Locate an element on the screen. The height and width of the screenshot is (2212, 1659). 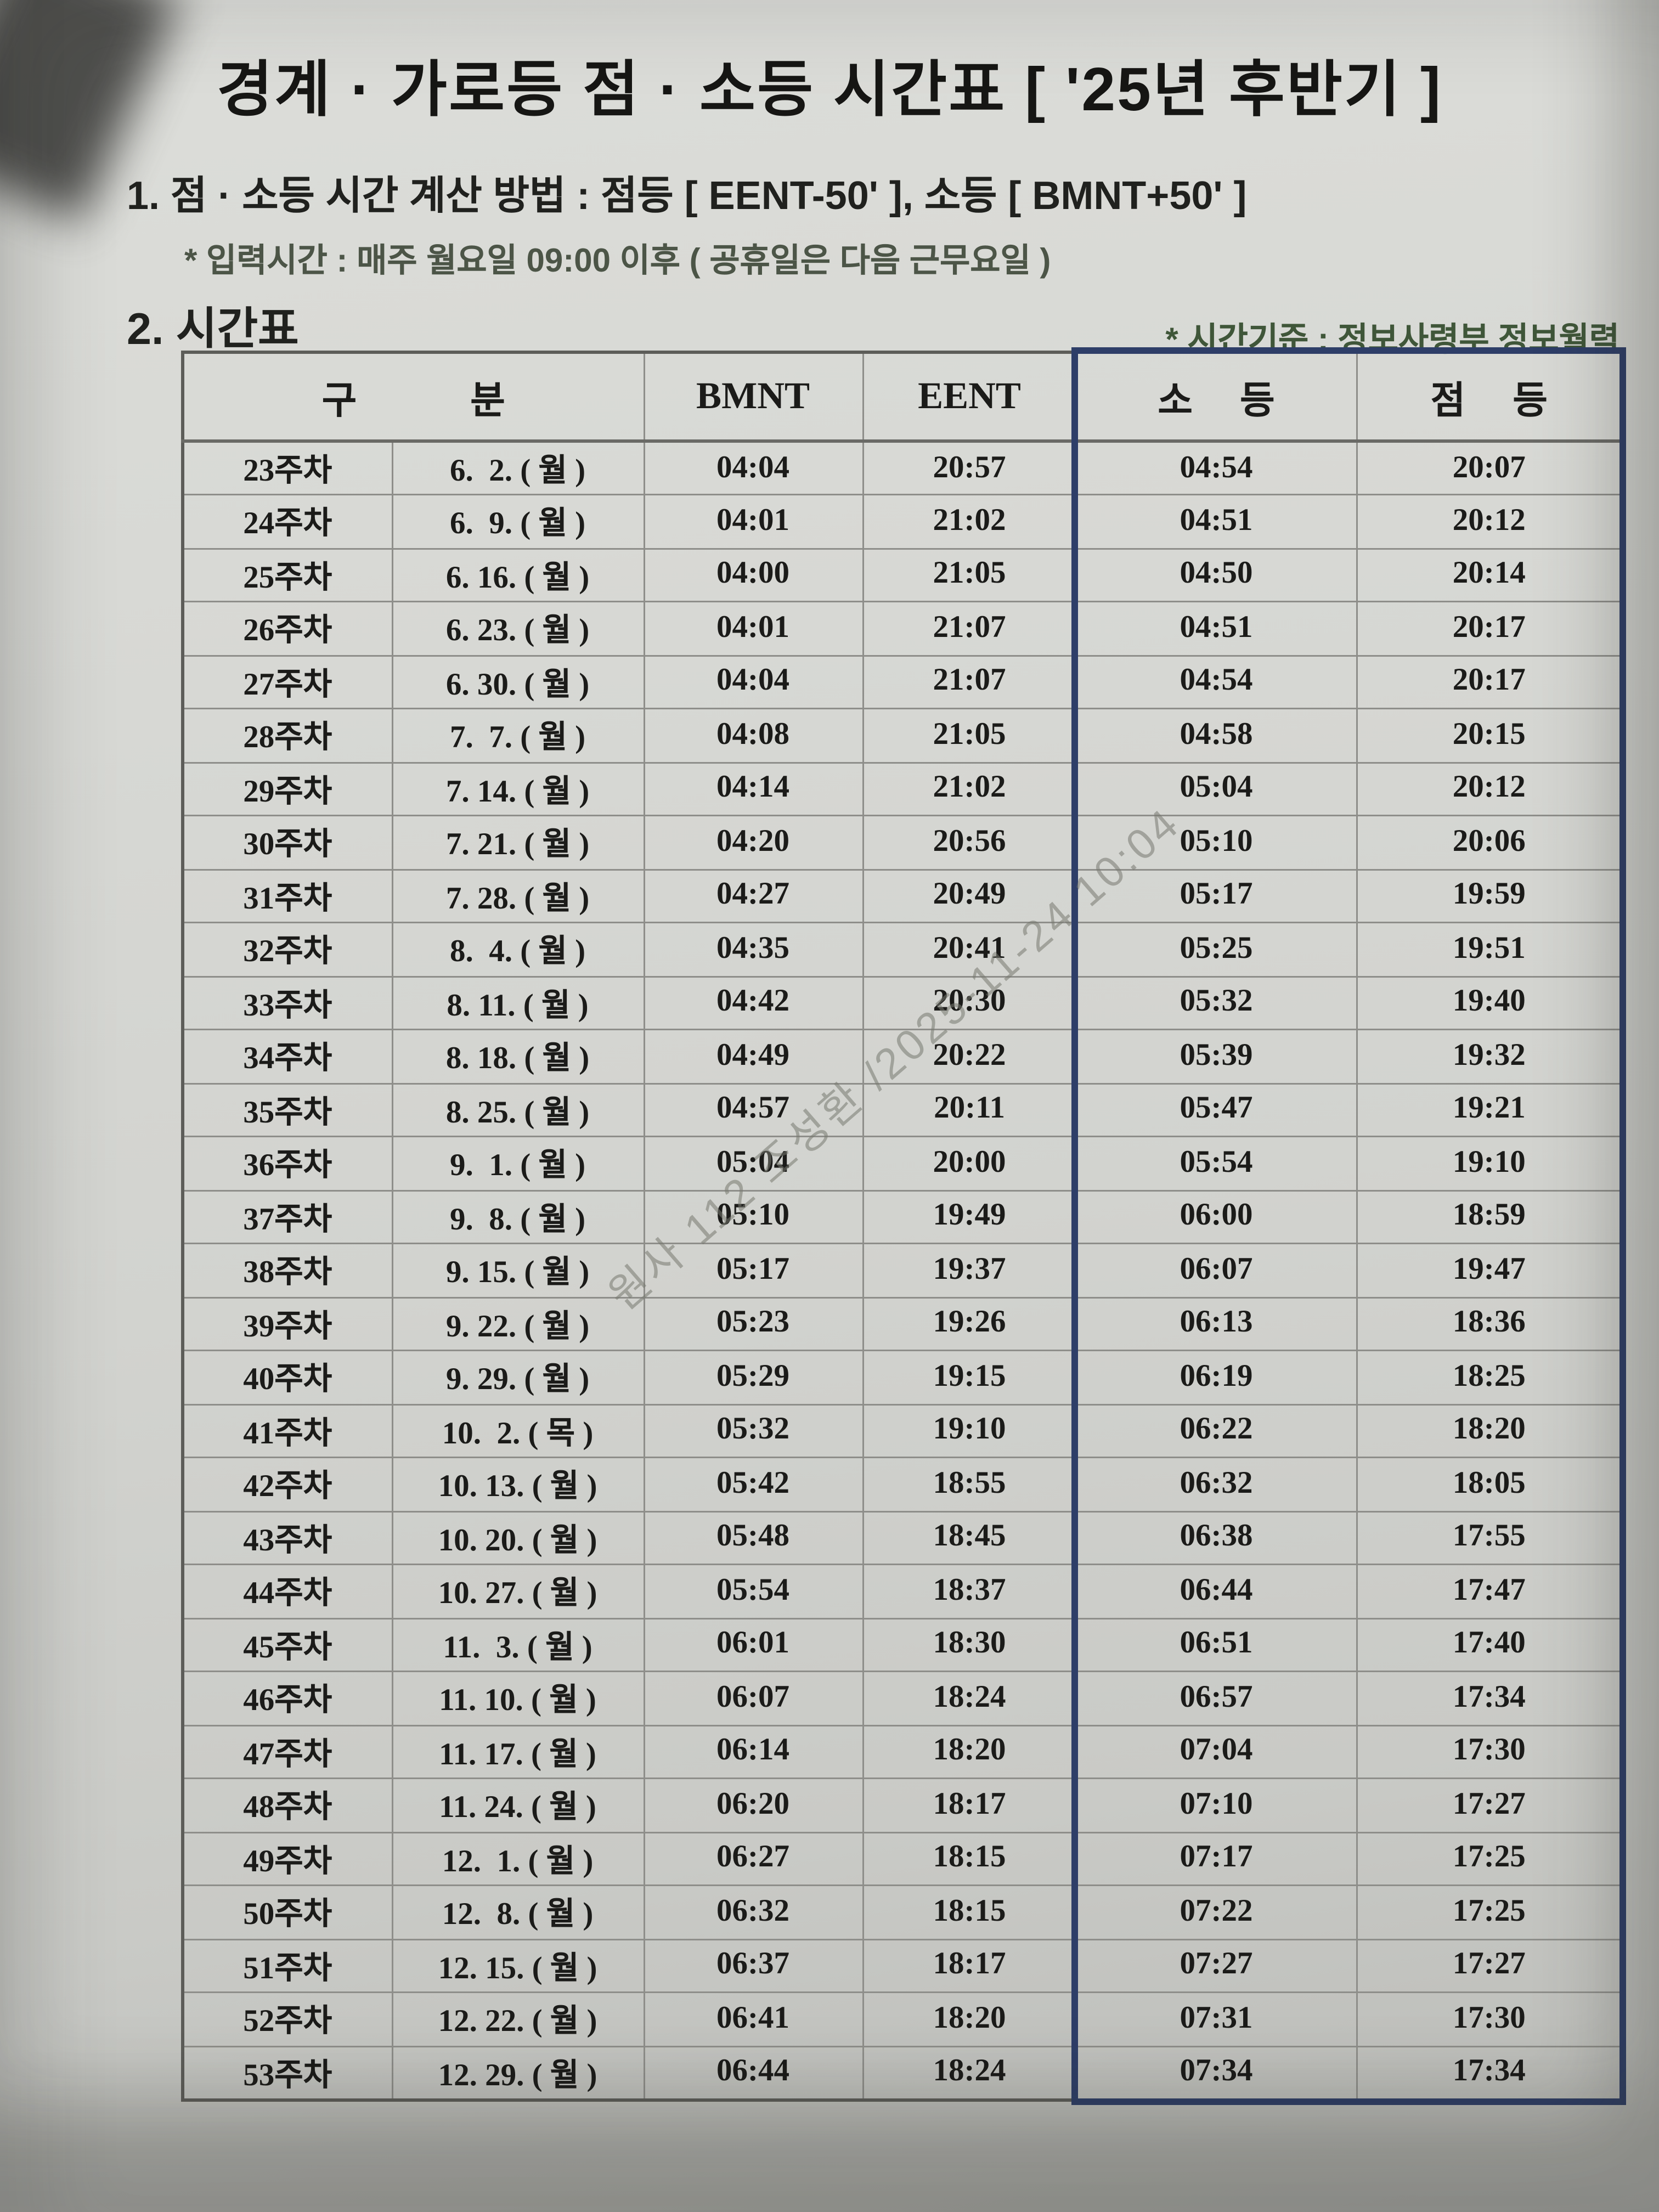
cell-on: 20:15 is located at coordinates (1489, 735).